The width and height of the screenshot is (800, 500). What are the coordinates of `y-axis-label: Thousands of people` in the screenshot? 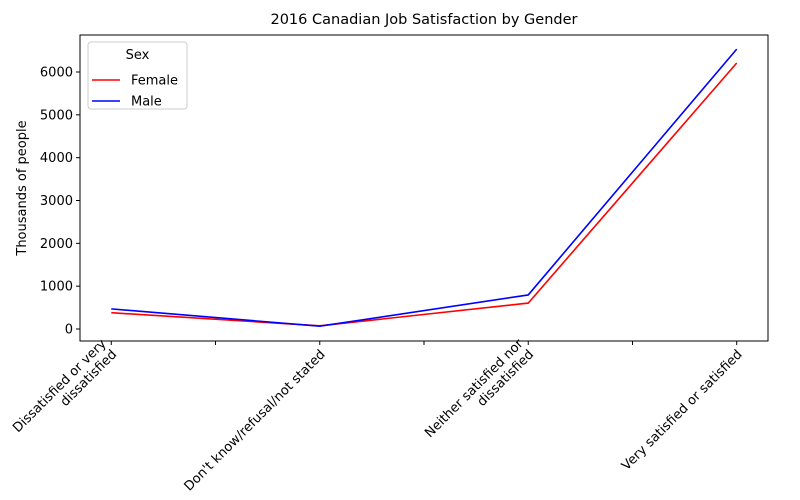 It's located at (22, 188).